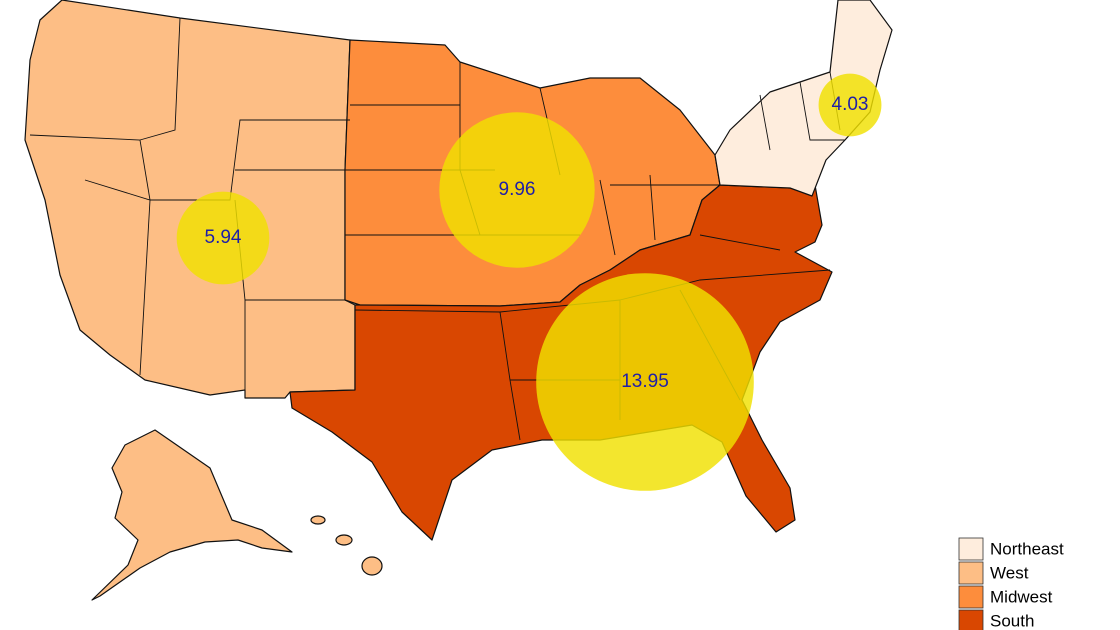 Image resolution: width=1120 pixels, height=630 pixels. I want to click on bubble-label: 13.95, so click(645, 381).